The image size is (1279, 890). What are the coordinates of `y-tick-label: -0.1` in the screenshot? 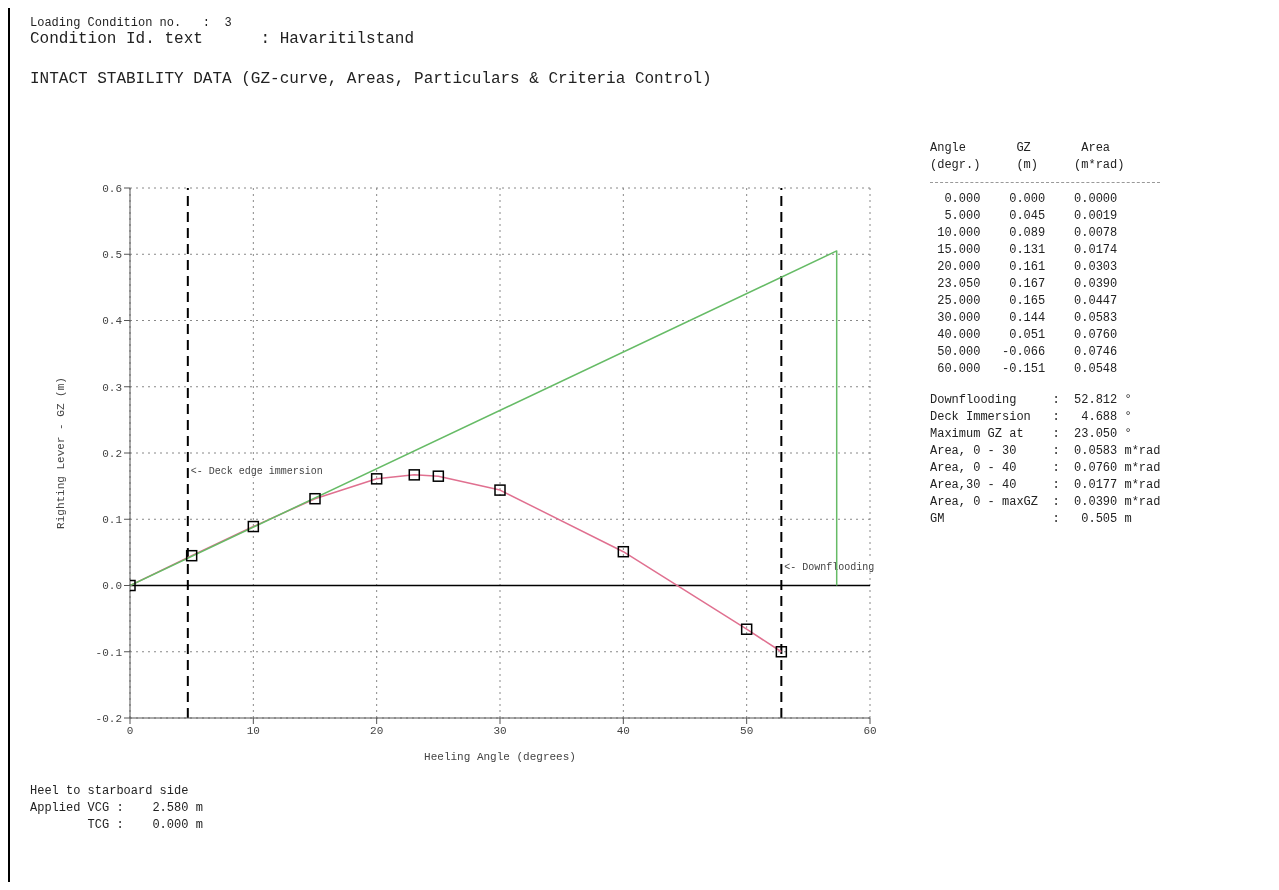 It's located at (109, 652).